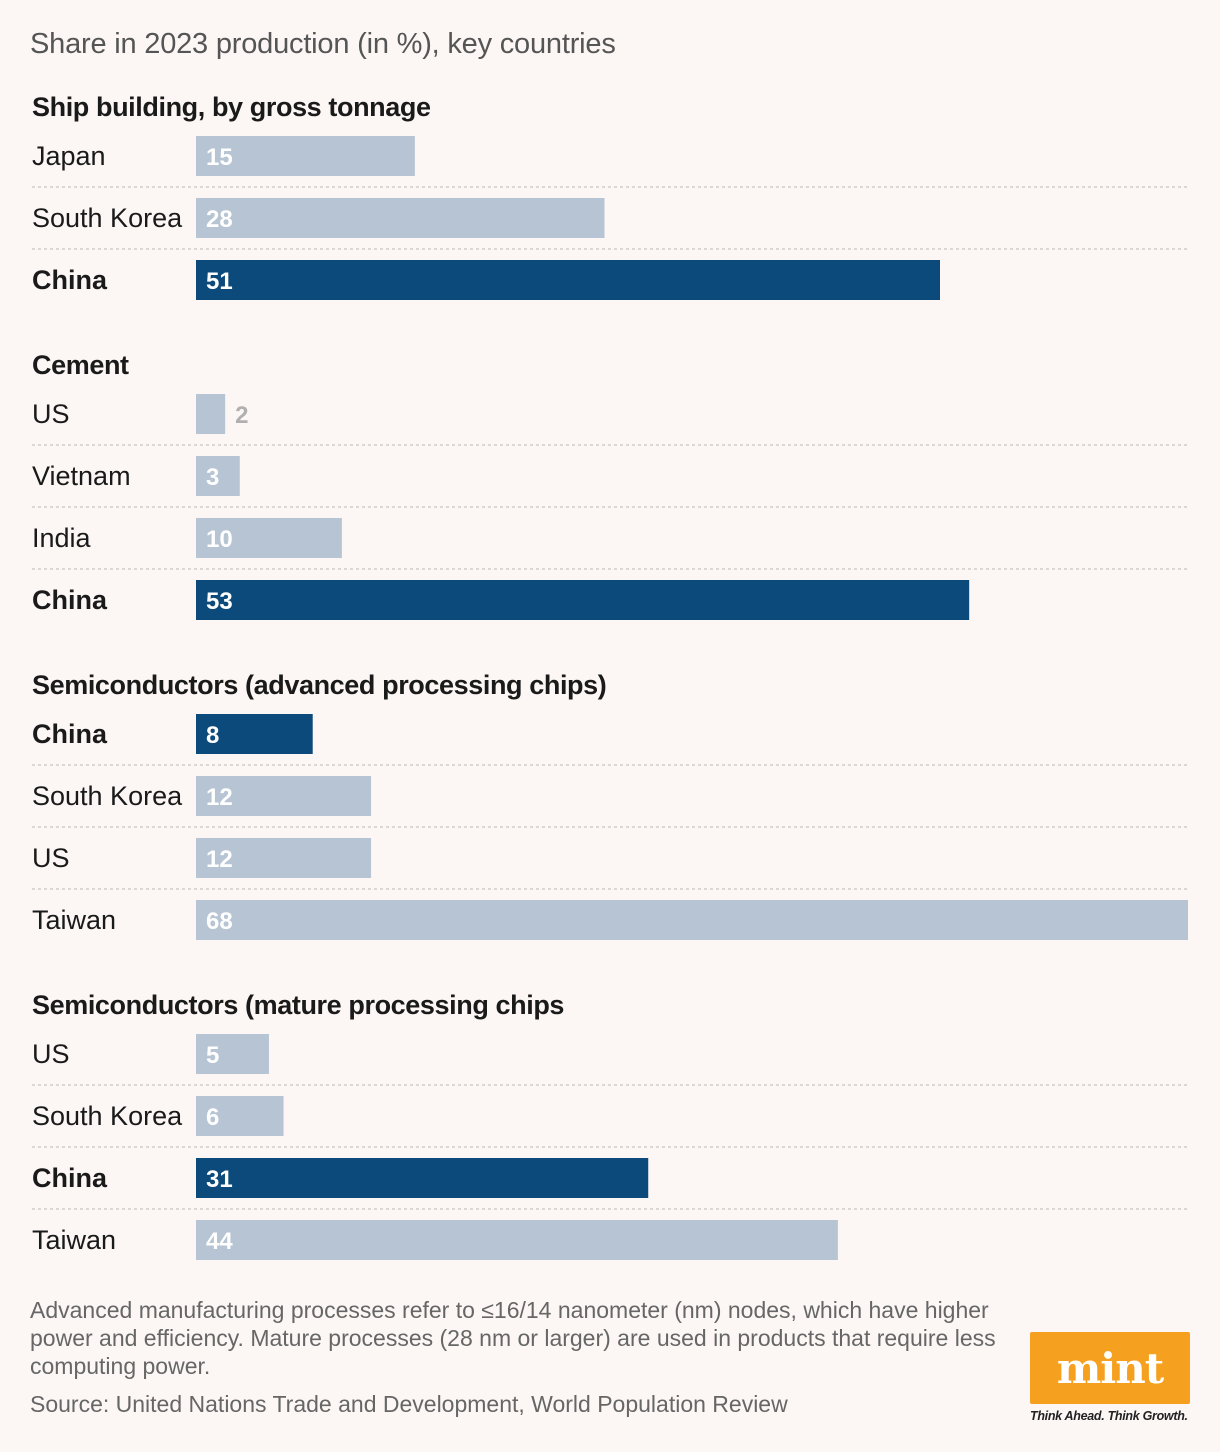  What do you see at coordinates (219, 219) in the screenshot?
I see `value-label: 28` at bounding box center [219, 219].